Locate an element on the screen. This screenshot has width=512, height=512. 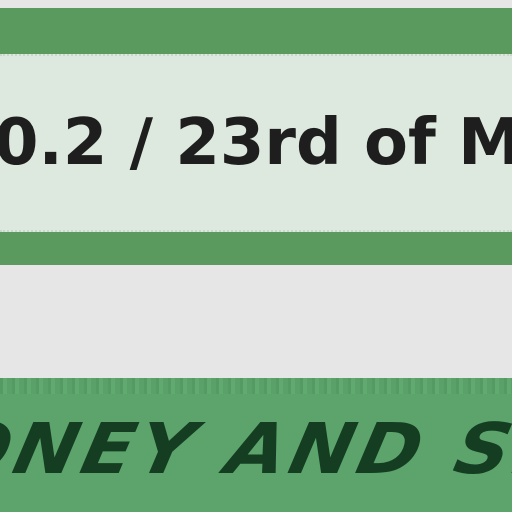
banner-brush-edge is located at coordinates (256, 386).